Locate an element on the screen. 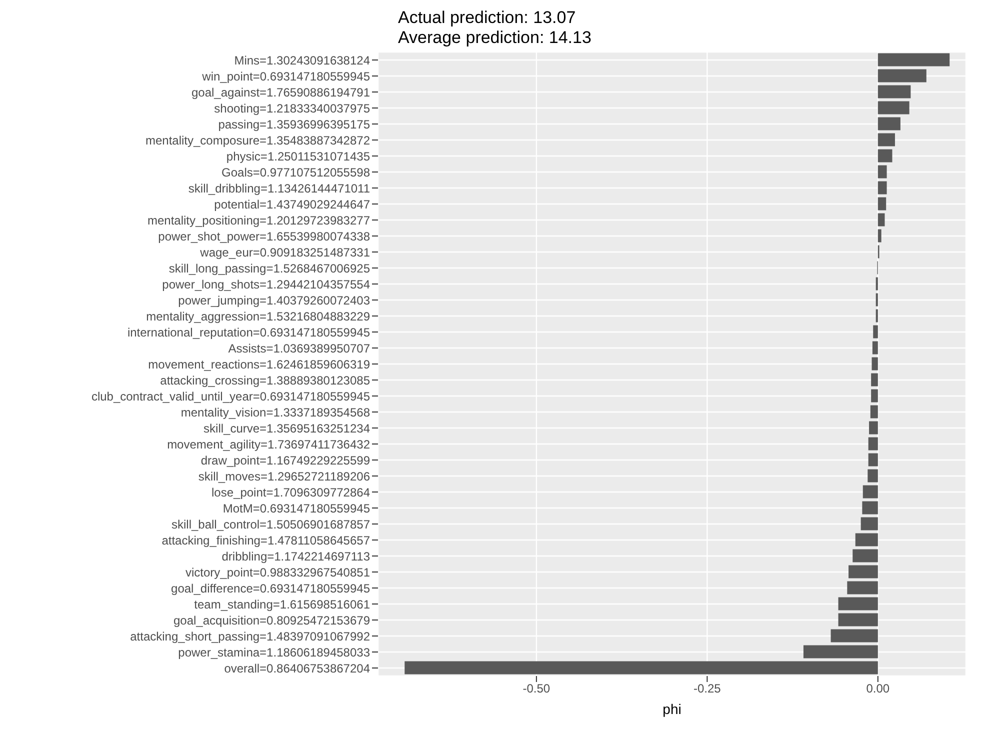 The image size is (986, 737). y-tick-label: attacking_short_passing=1.48397091067992 is located at coordinates (250, 636).